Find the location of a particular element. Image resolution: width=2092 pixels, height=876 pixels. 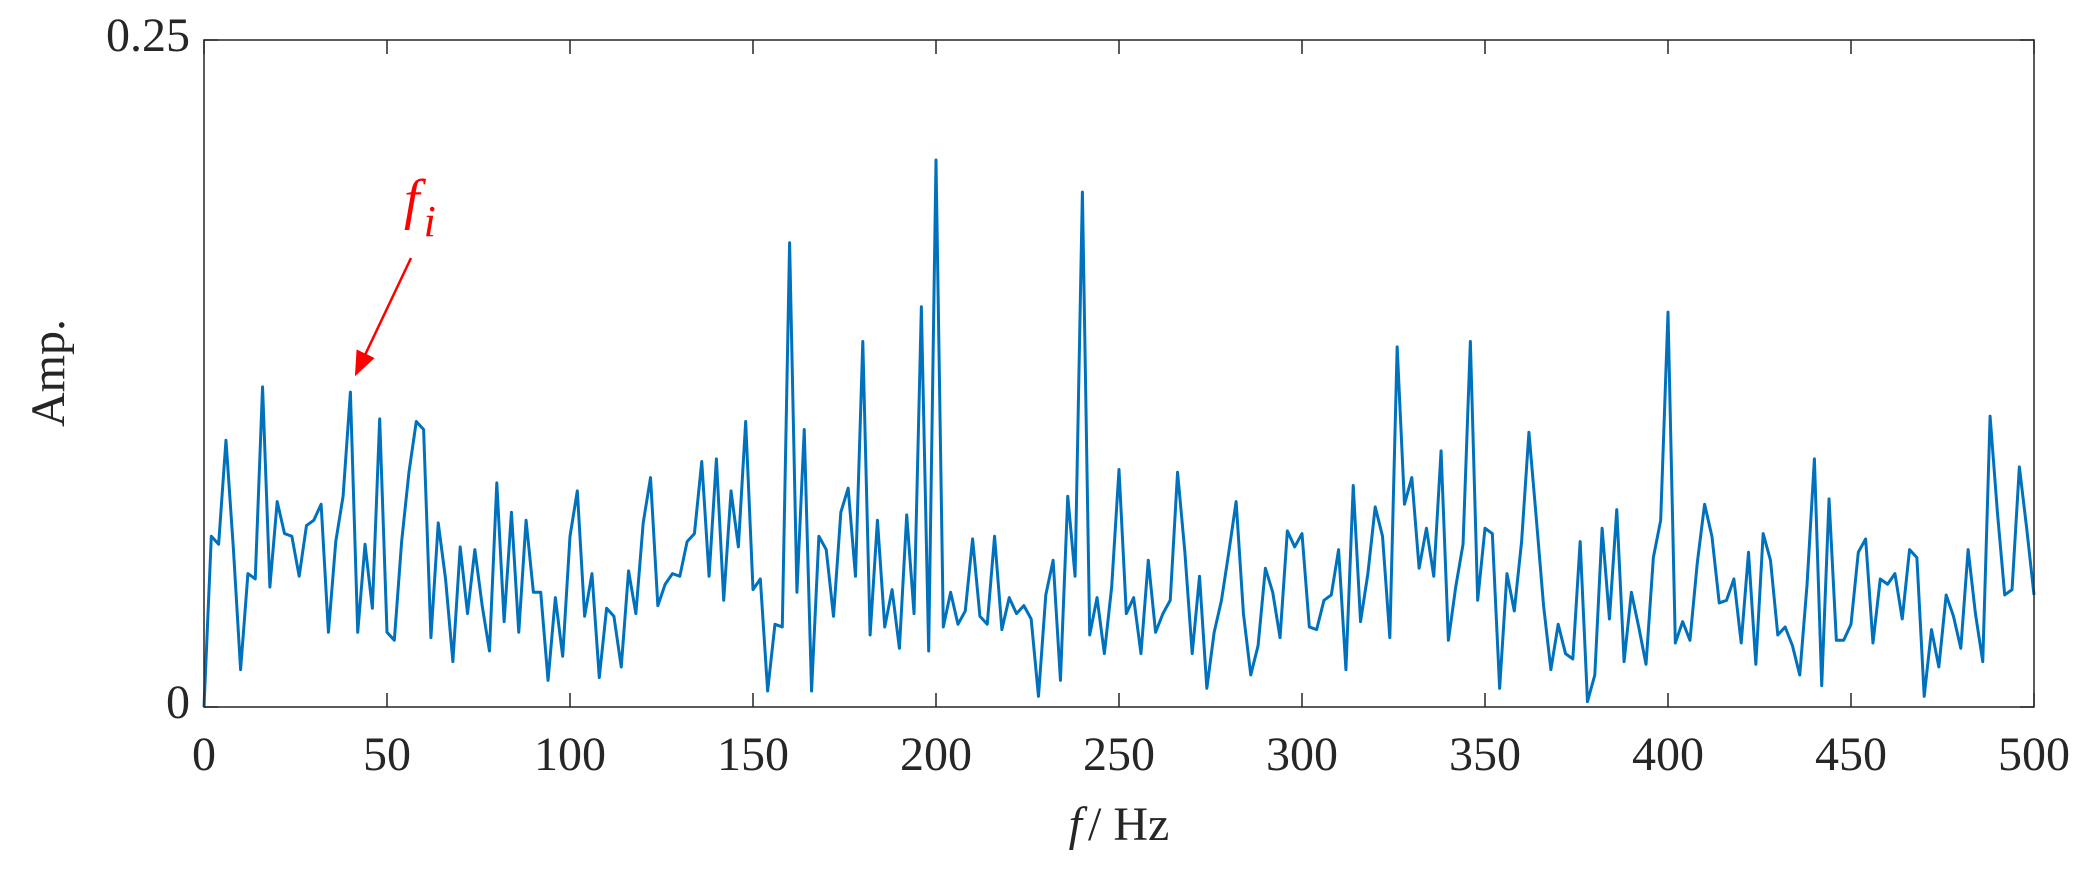

x-axis-unit: / Hz is located at coordinates (1128, 824).